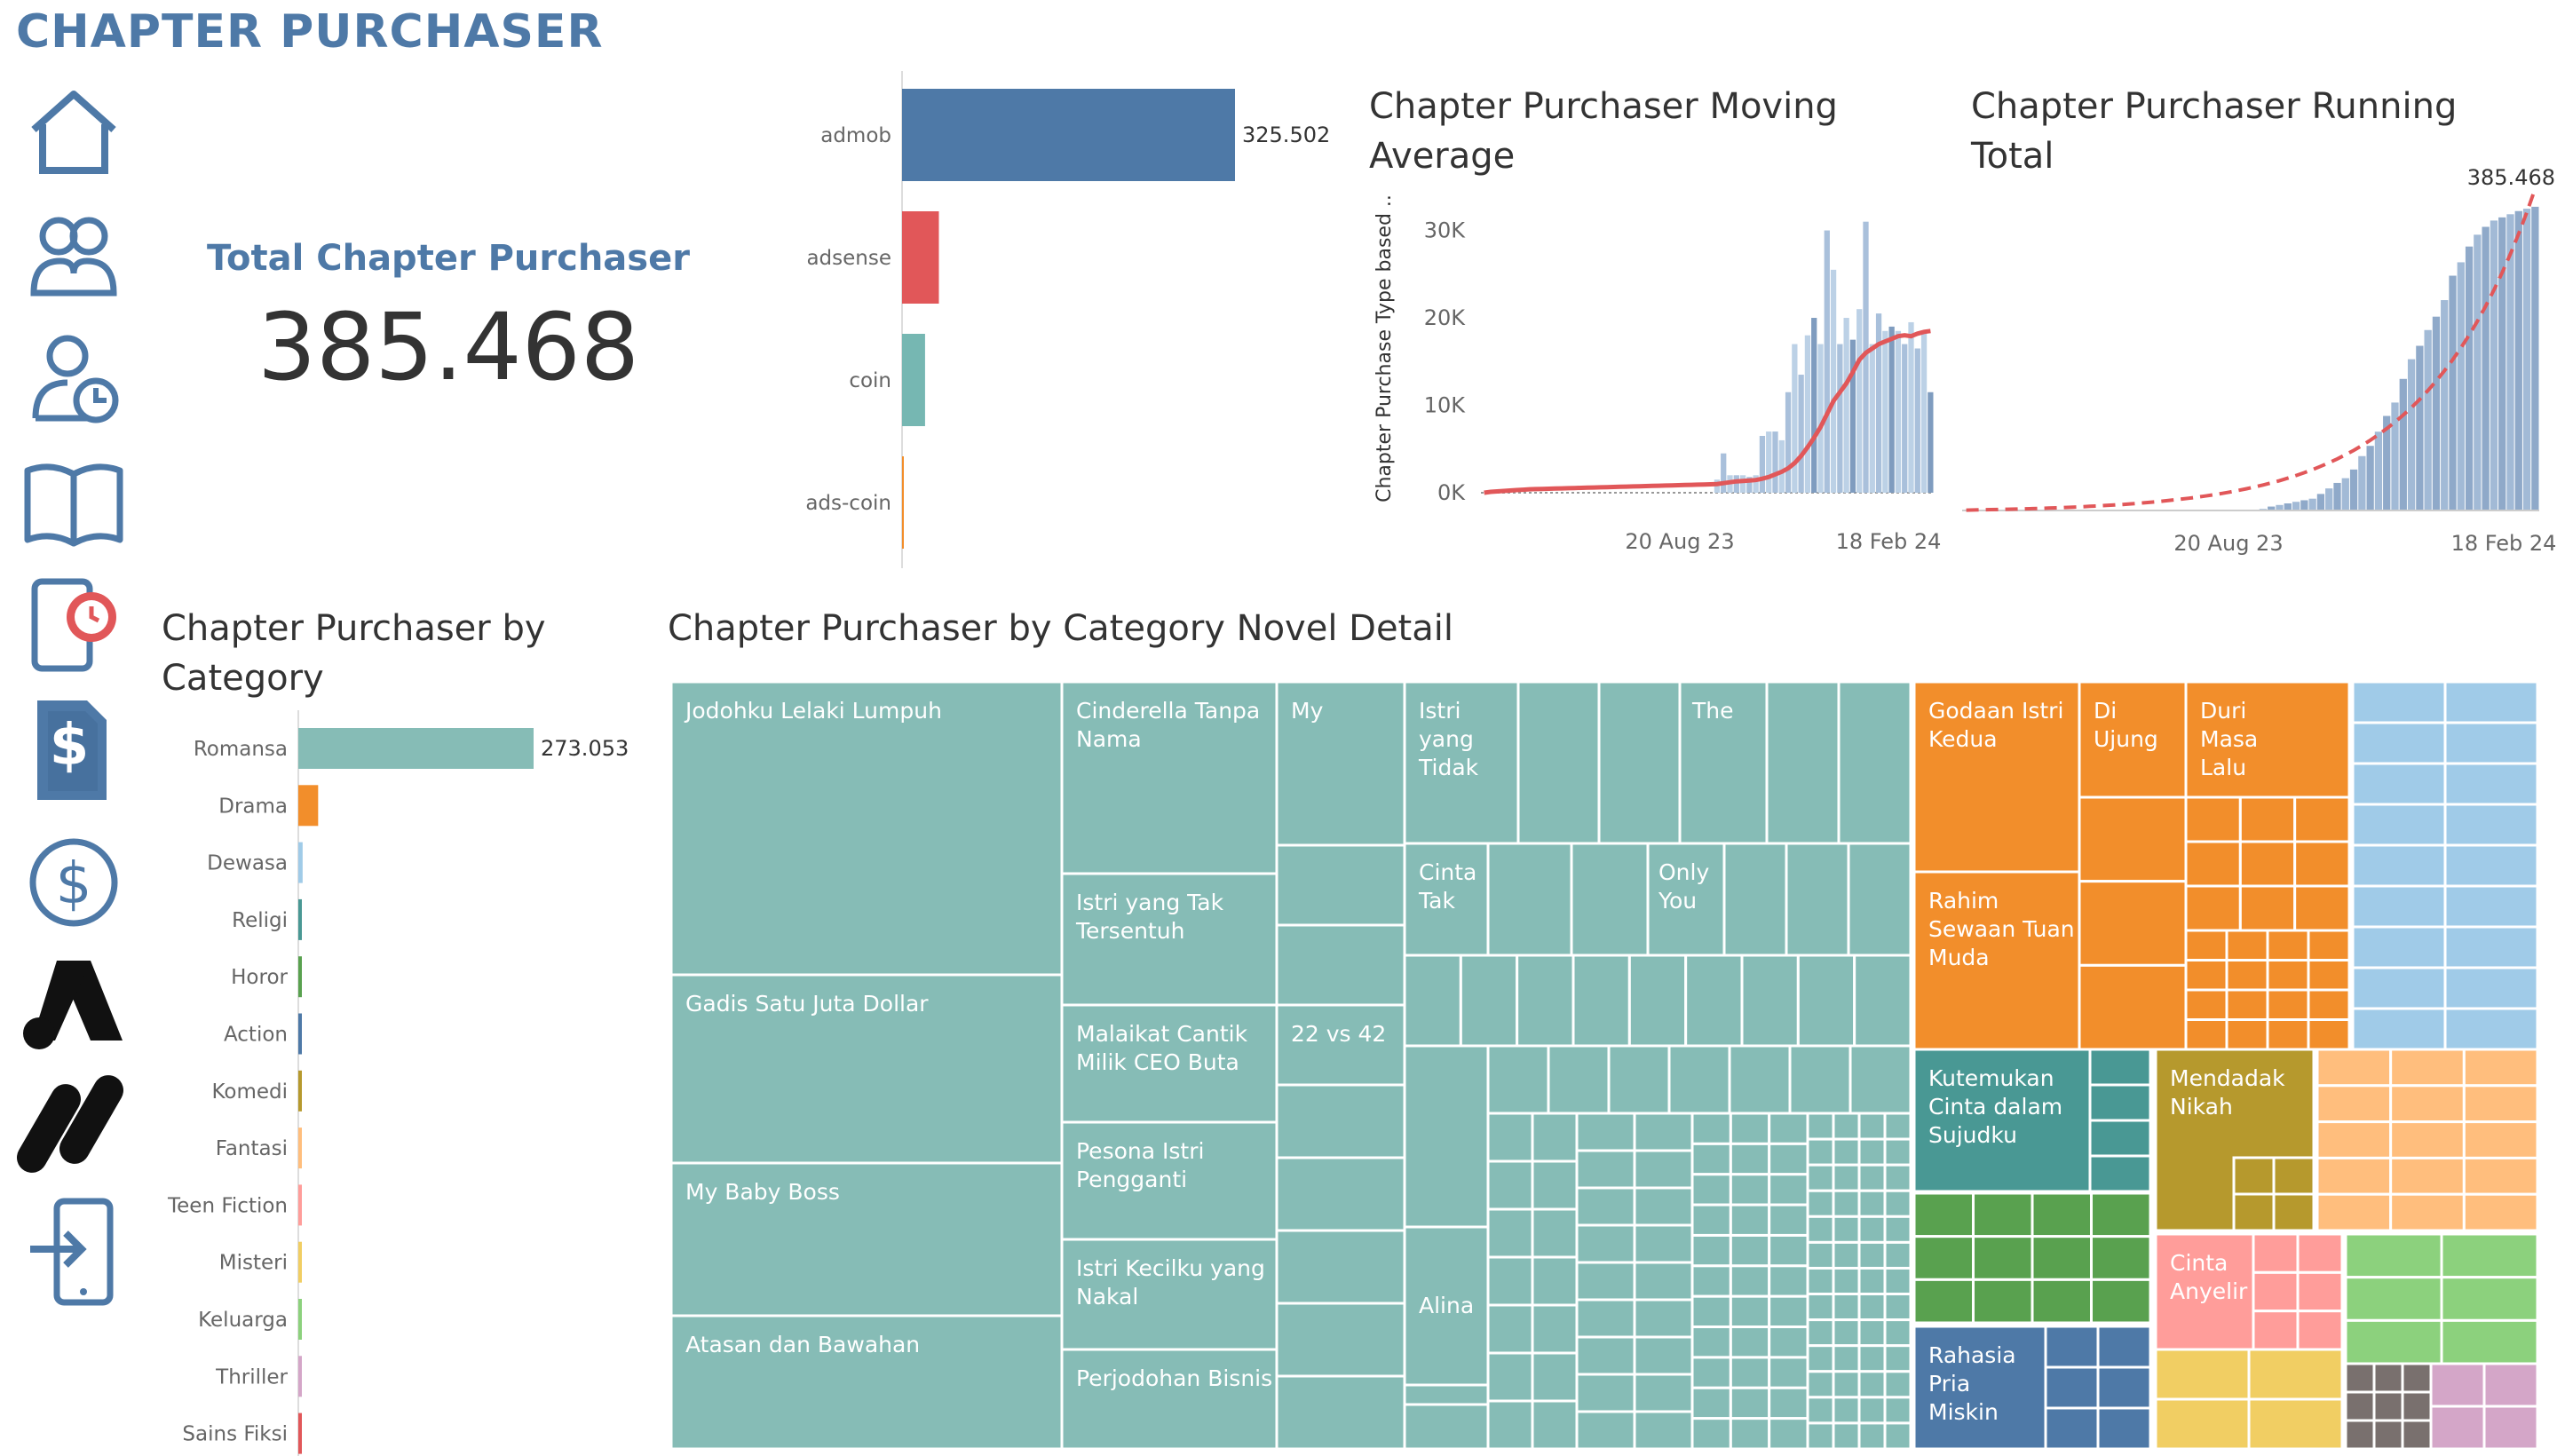 The height and width of the screenshot is (1456, 2557). I want to click on treemap-label: Malaikat Cantik Milik CEO Buta, so click(1162, 1048).